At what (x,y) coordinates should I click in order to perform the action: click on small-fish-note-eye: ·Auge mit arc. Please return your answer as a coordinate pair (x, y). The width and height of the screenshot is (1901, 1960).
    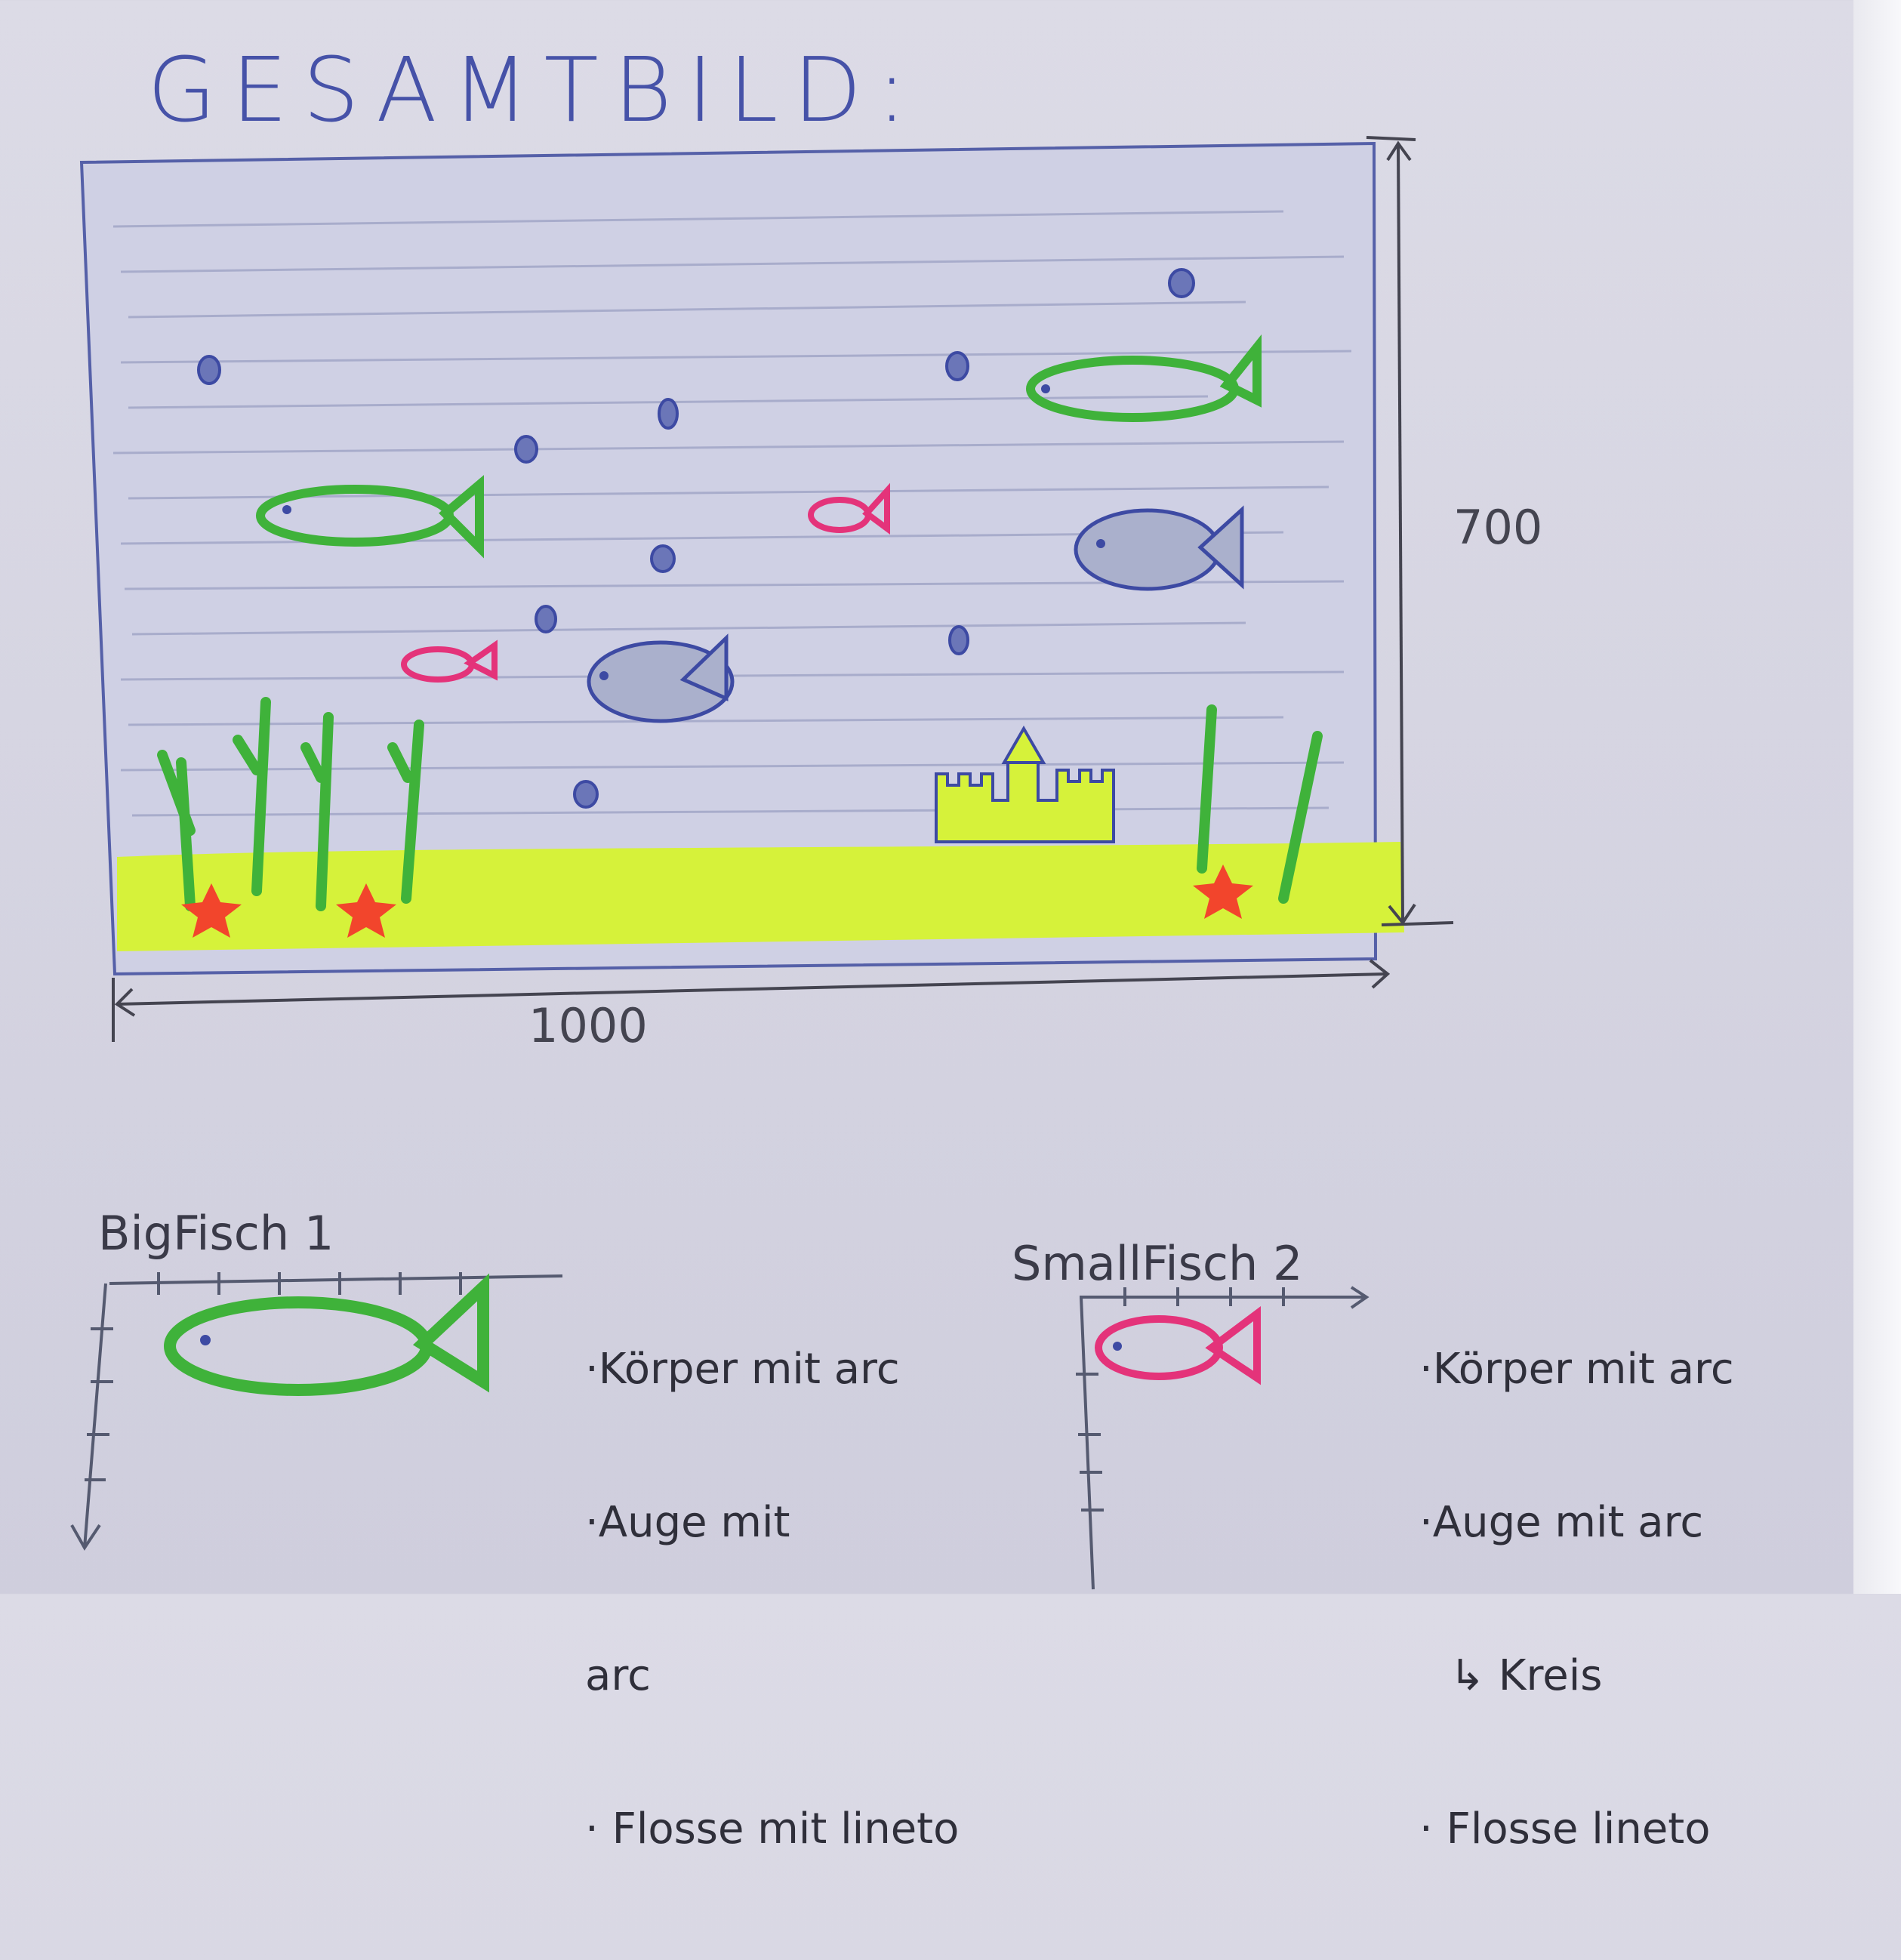
    Looking at the image, I should click on (1561, 1522).